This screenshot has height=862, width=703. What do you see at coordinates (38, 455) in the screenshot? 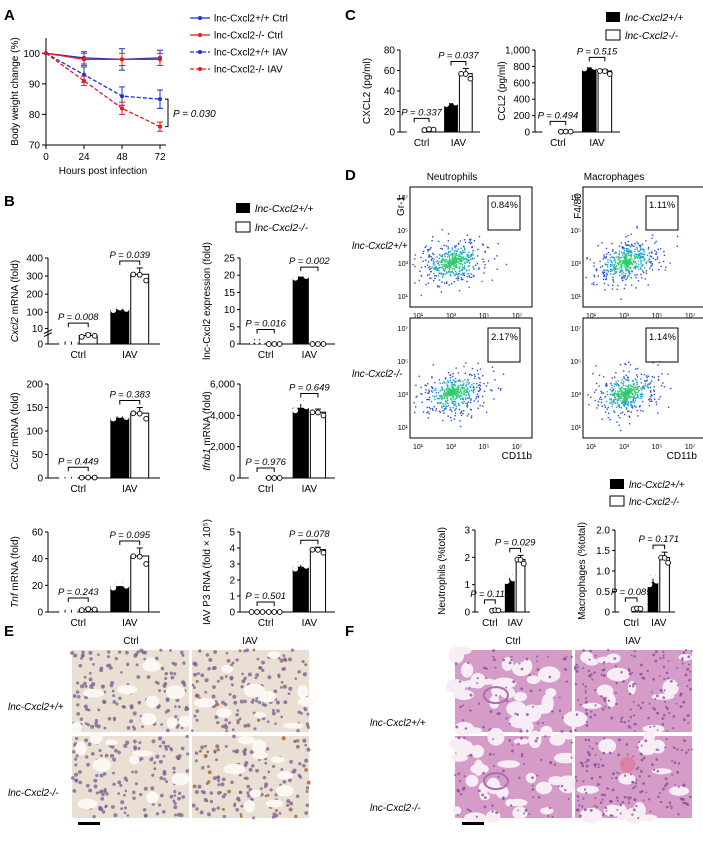
I see `bar-y-tick-label: 50` at bounding box center [38, 455].